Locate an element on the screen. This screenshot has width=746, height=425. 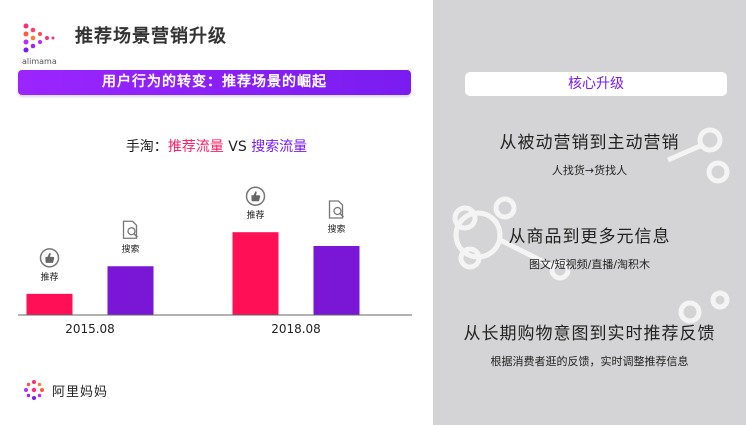
upgrade-point-sub: 人找货→货找人 is located at coordinates (589, 170).